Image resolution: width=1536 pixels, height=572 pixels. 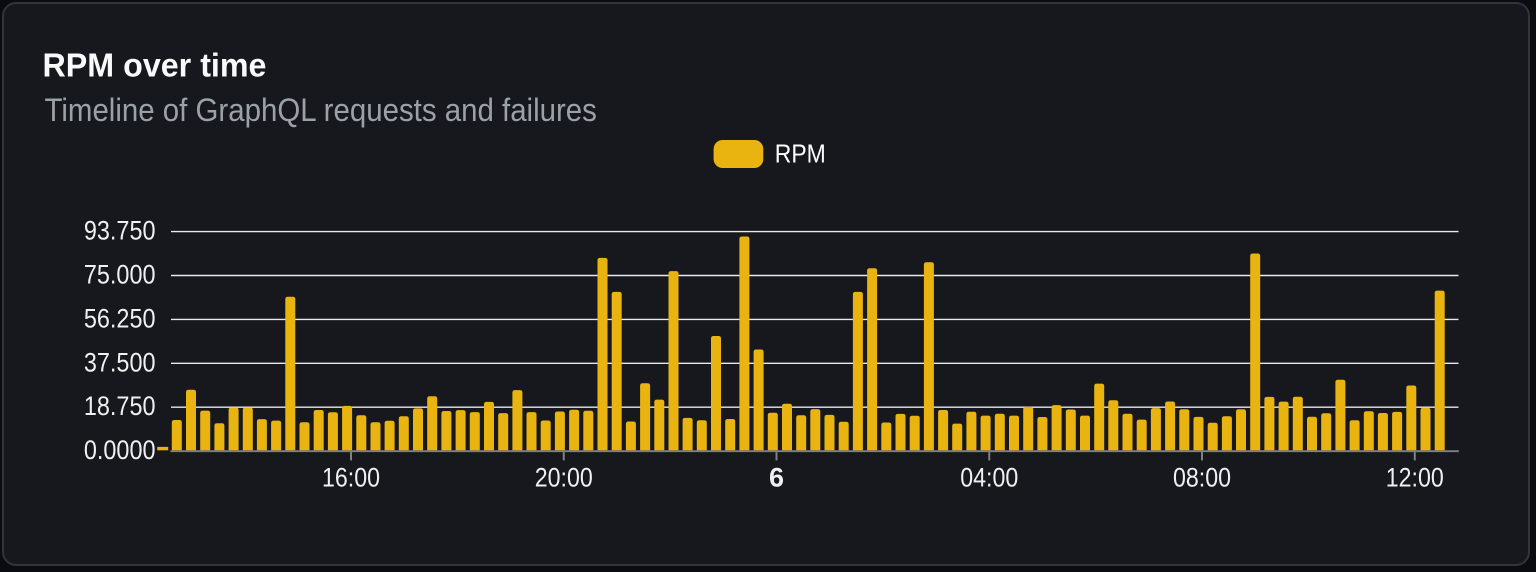 I want to click on svg-text: 04:00, so click(x=989, y=477).